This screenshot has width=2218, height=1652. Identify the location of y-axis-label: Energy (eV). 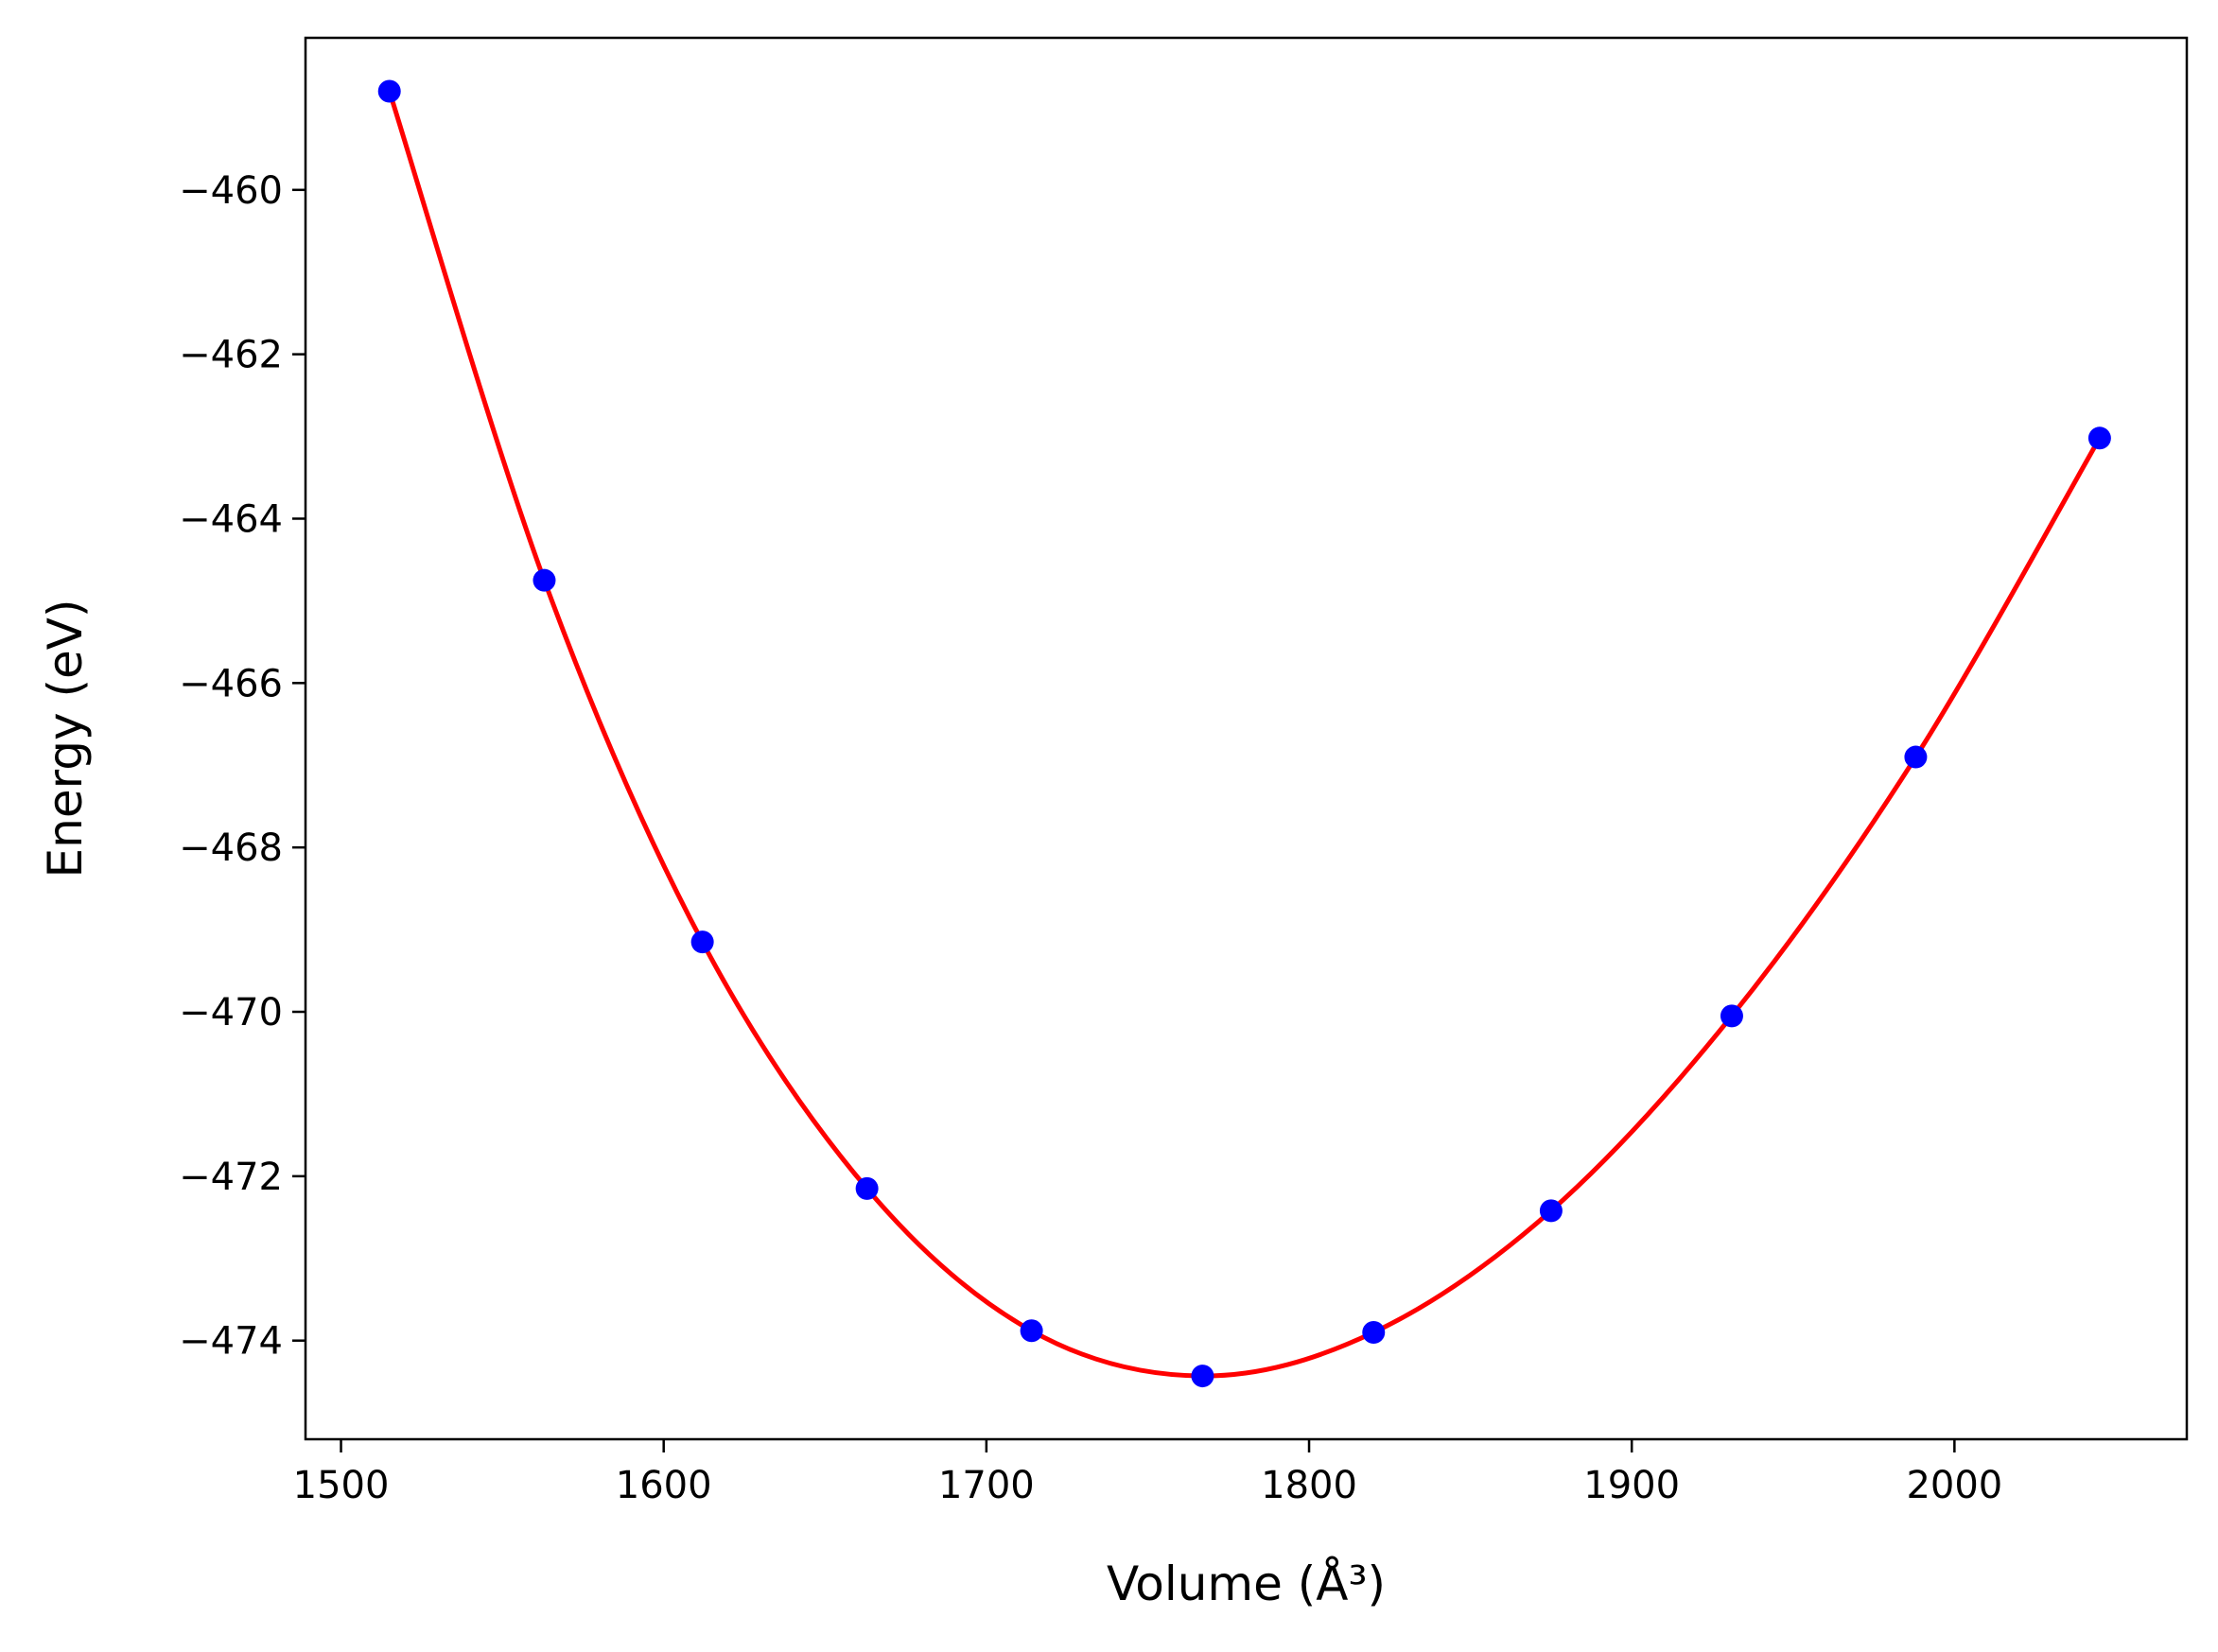
(65, 739).